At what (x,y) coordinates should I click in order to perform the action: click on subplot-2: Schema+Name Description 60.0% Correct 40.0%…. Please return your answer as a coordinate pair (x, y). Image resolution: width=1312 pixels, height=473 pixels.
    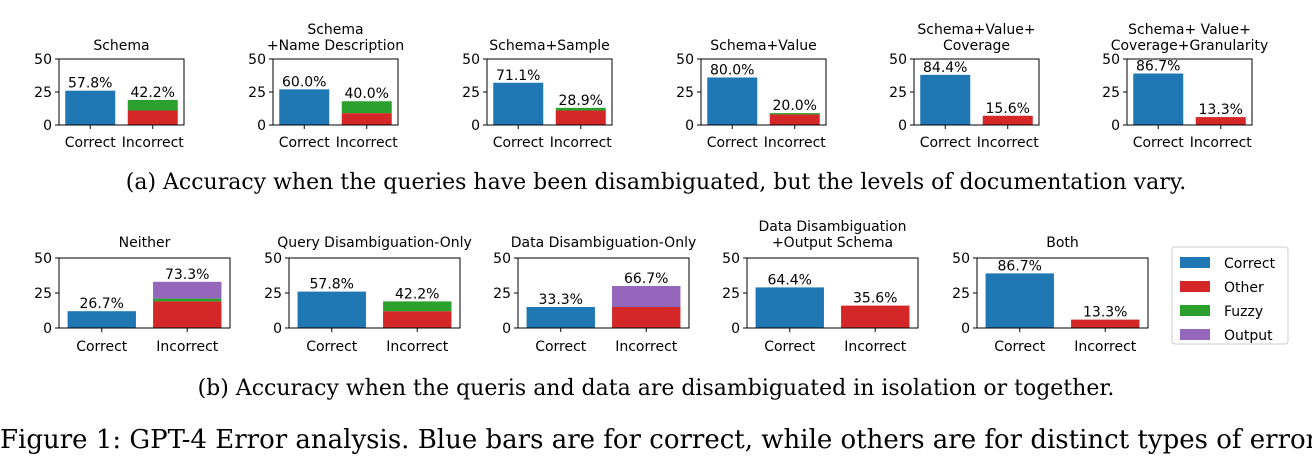
    Looking at the image, I should click on (326, 86).